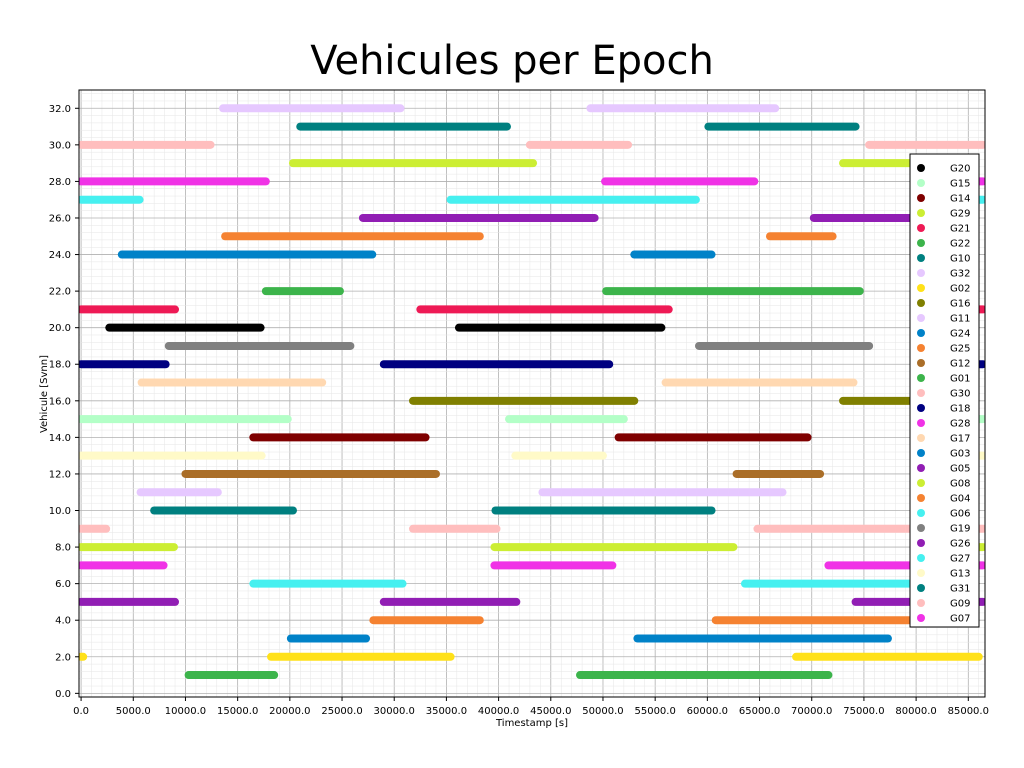 This screenshot has width=1024, height=768. What do you see at coordinates (943, 184) in the screenshot?
I see `legend-item: G15` at bounding box center [943, 184].